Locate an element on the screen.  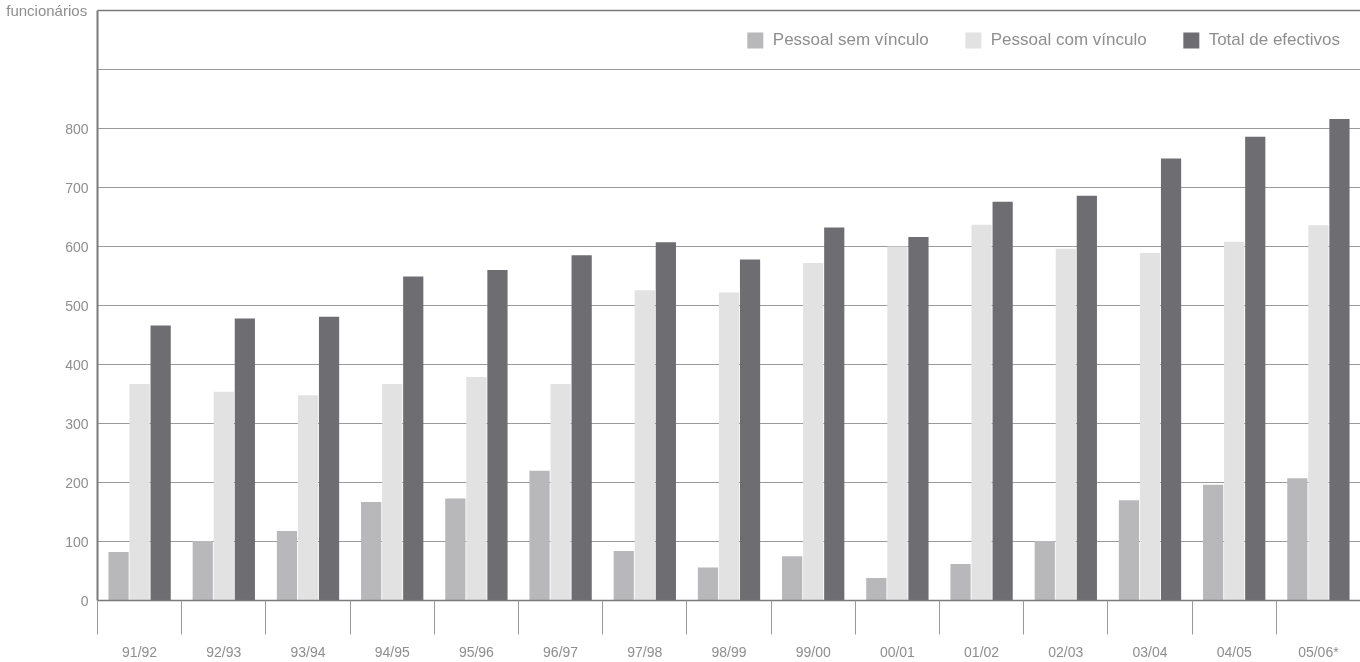
y-tick-label: 100 is located at coordinates (77, 541).